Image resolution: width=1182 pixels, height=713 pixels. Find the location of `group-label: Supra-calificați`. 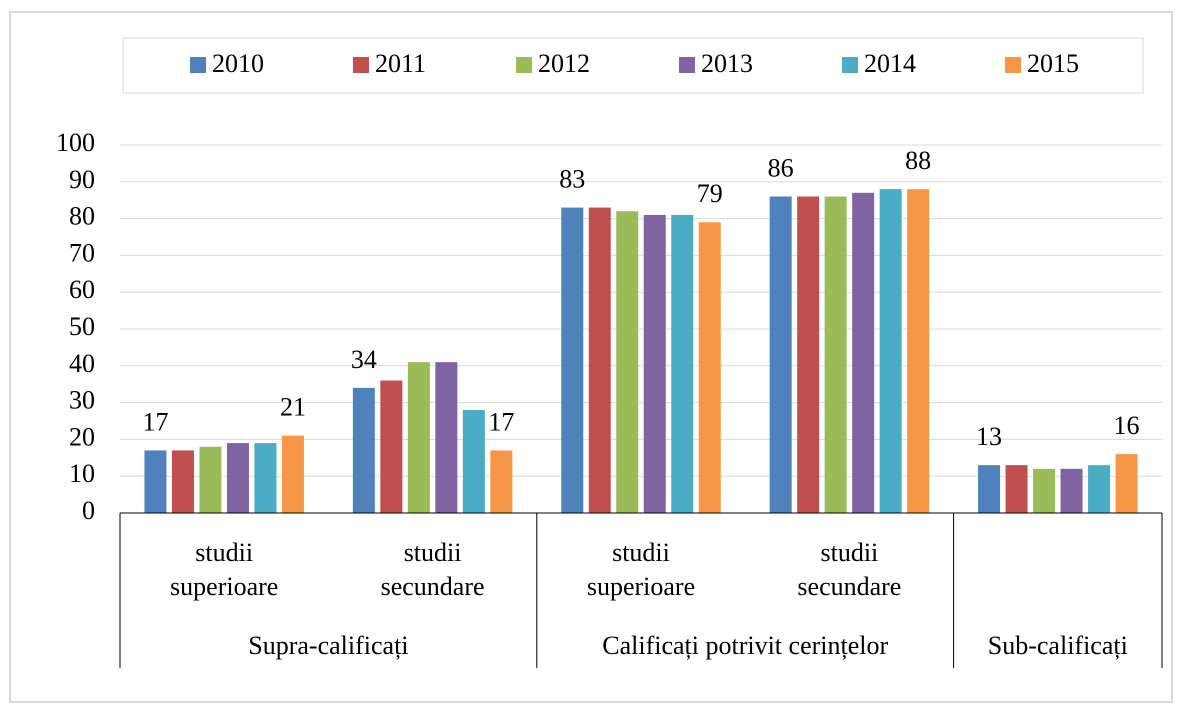

group-label: Supra-calificați is located at coordinates (328, 645).